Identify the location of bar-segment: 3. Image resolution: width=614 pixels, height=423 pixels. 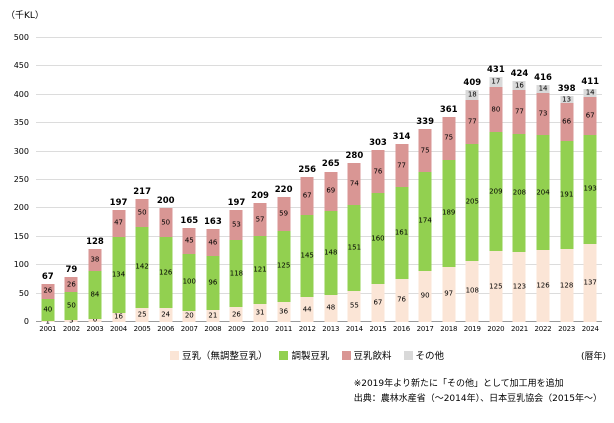
(71, 320).